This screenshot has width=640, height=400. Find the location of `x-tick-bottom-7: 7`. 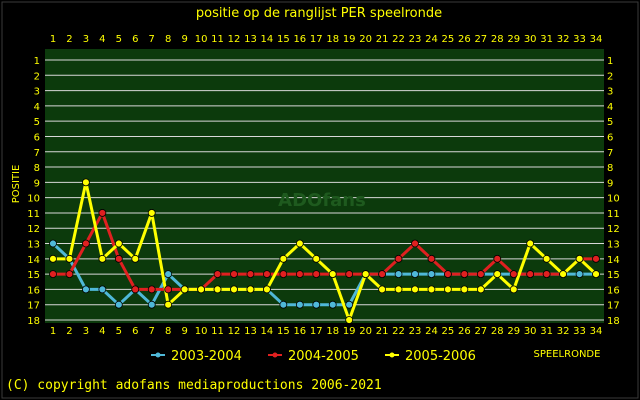

x-tick-bottom-7: 7 is located at coordinates (152, 331).